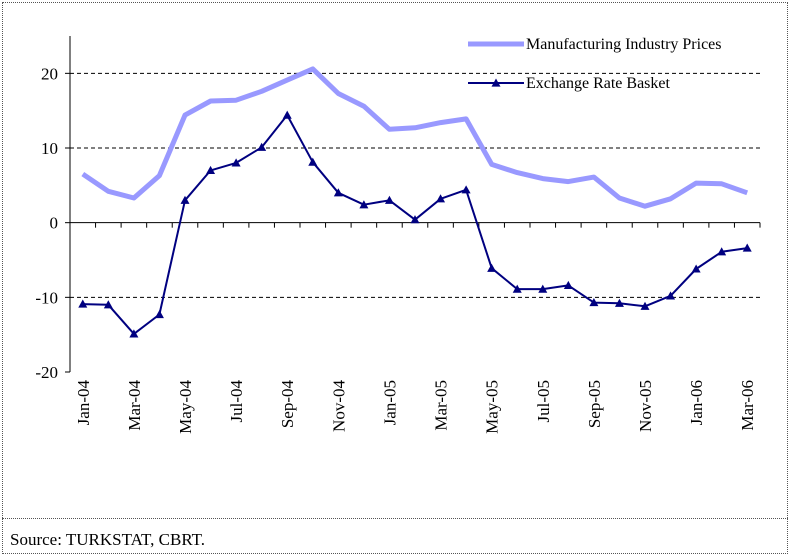 The width and height of the screenshot is (792, 558). What do you see at coordinates (389, 402) in the screenshot?
I see `x-tick-label: Jan-05` at bounding box center [389, 402].